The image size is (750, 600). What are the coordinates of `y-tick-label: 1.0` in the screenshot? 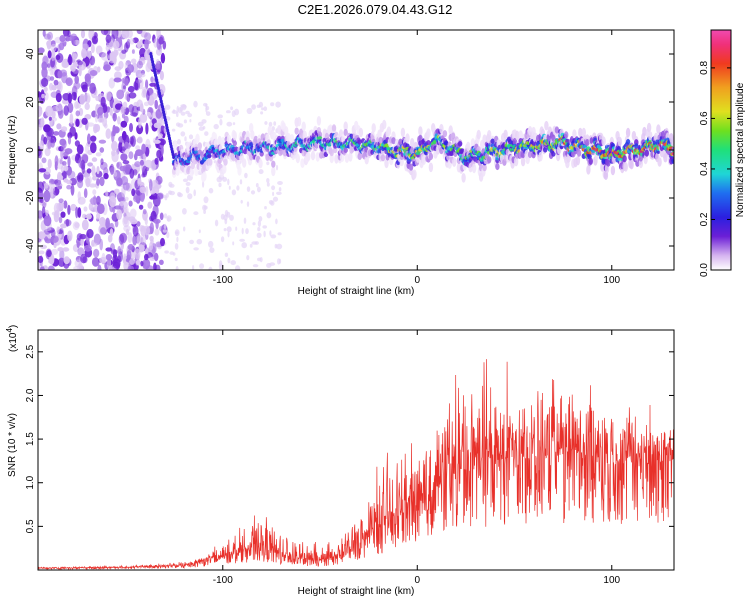 It's located at (30, 482).